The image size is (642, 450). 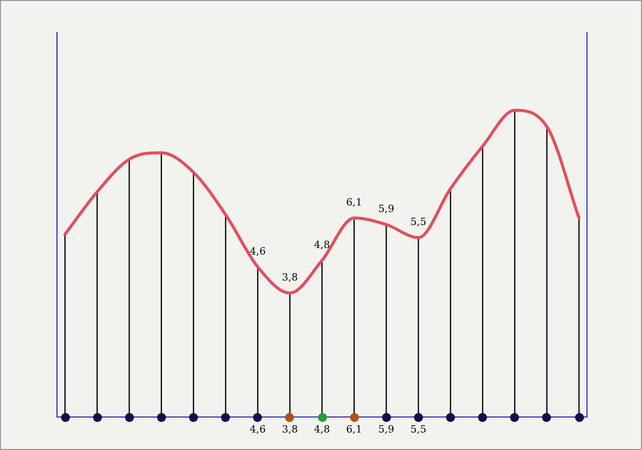 I want to click on text: 6,1, so click(x=354, y=203).